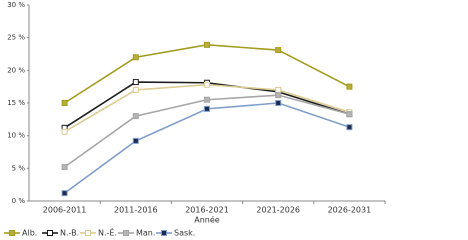 The width and height of the screenshot is (468, 240). Describe the element at coordinates (29, 233) in the screenshot. I see `legend-label: Alb.` at that location.